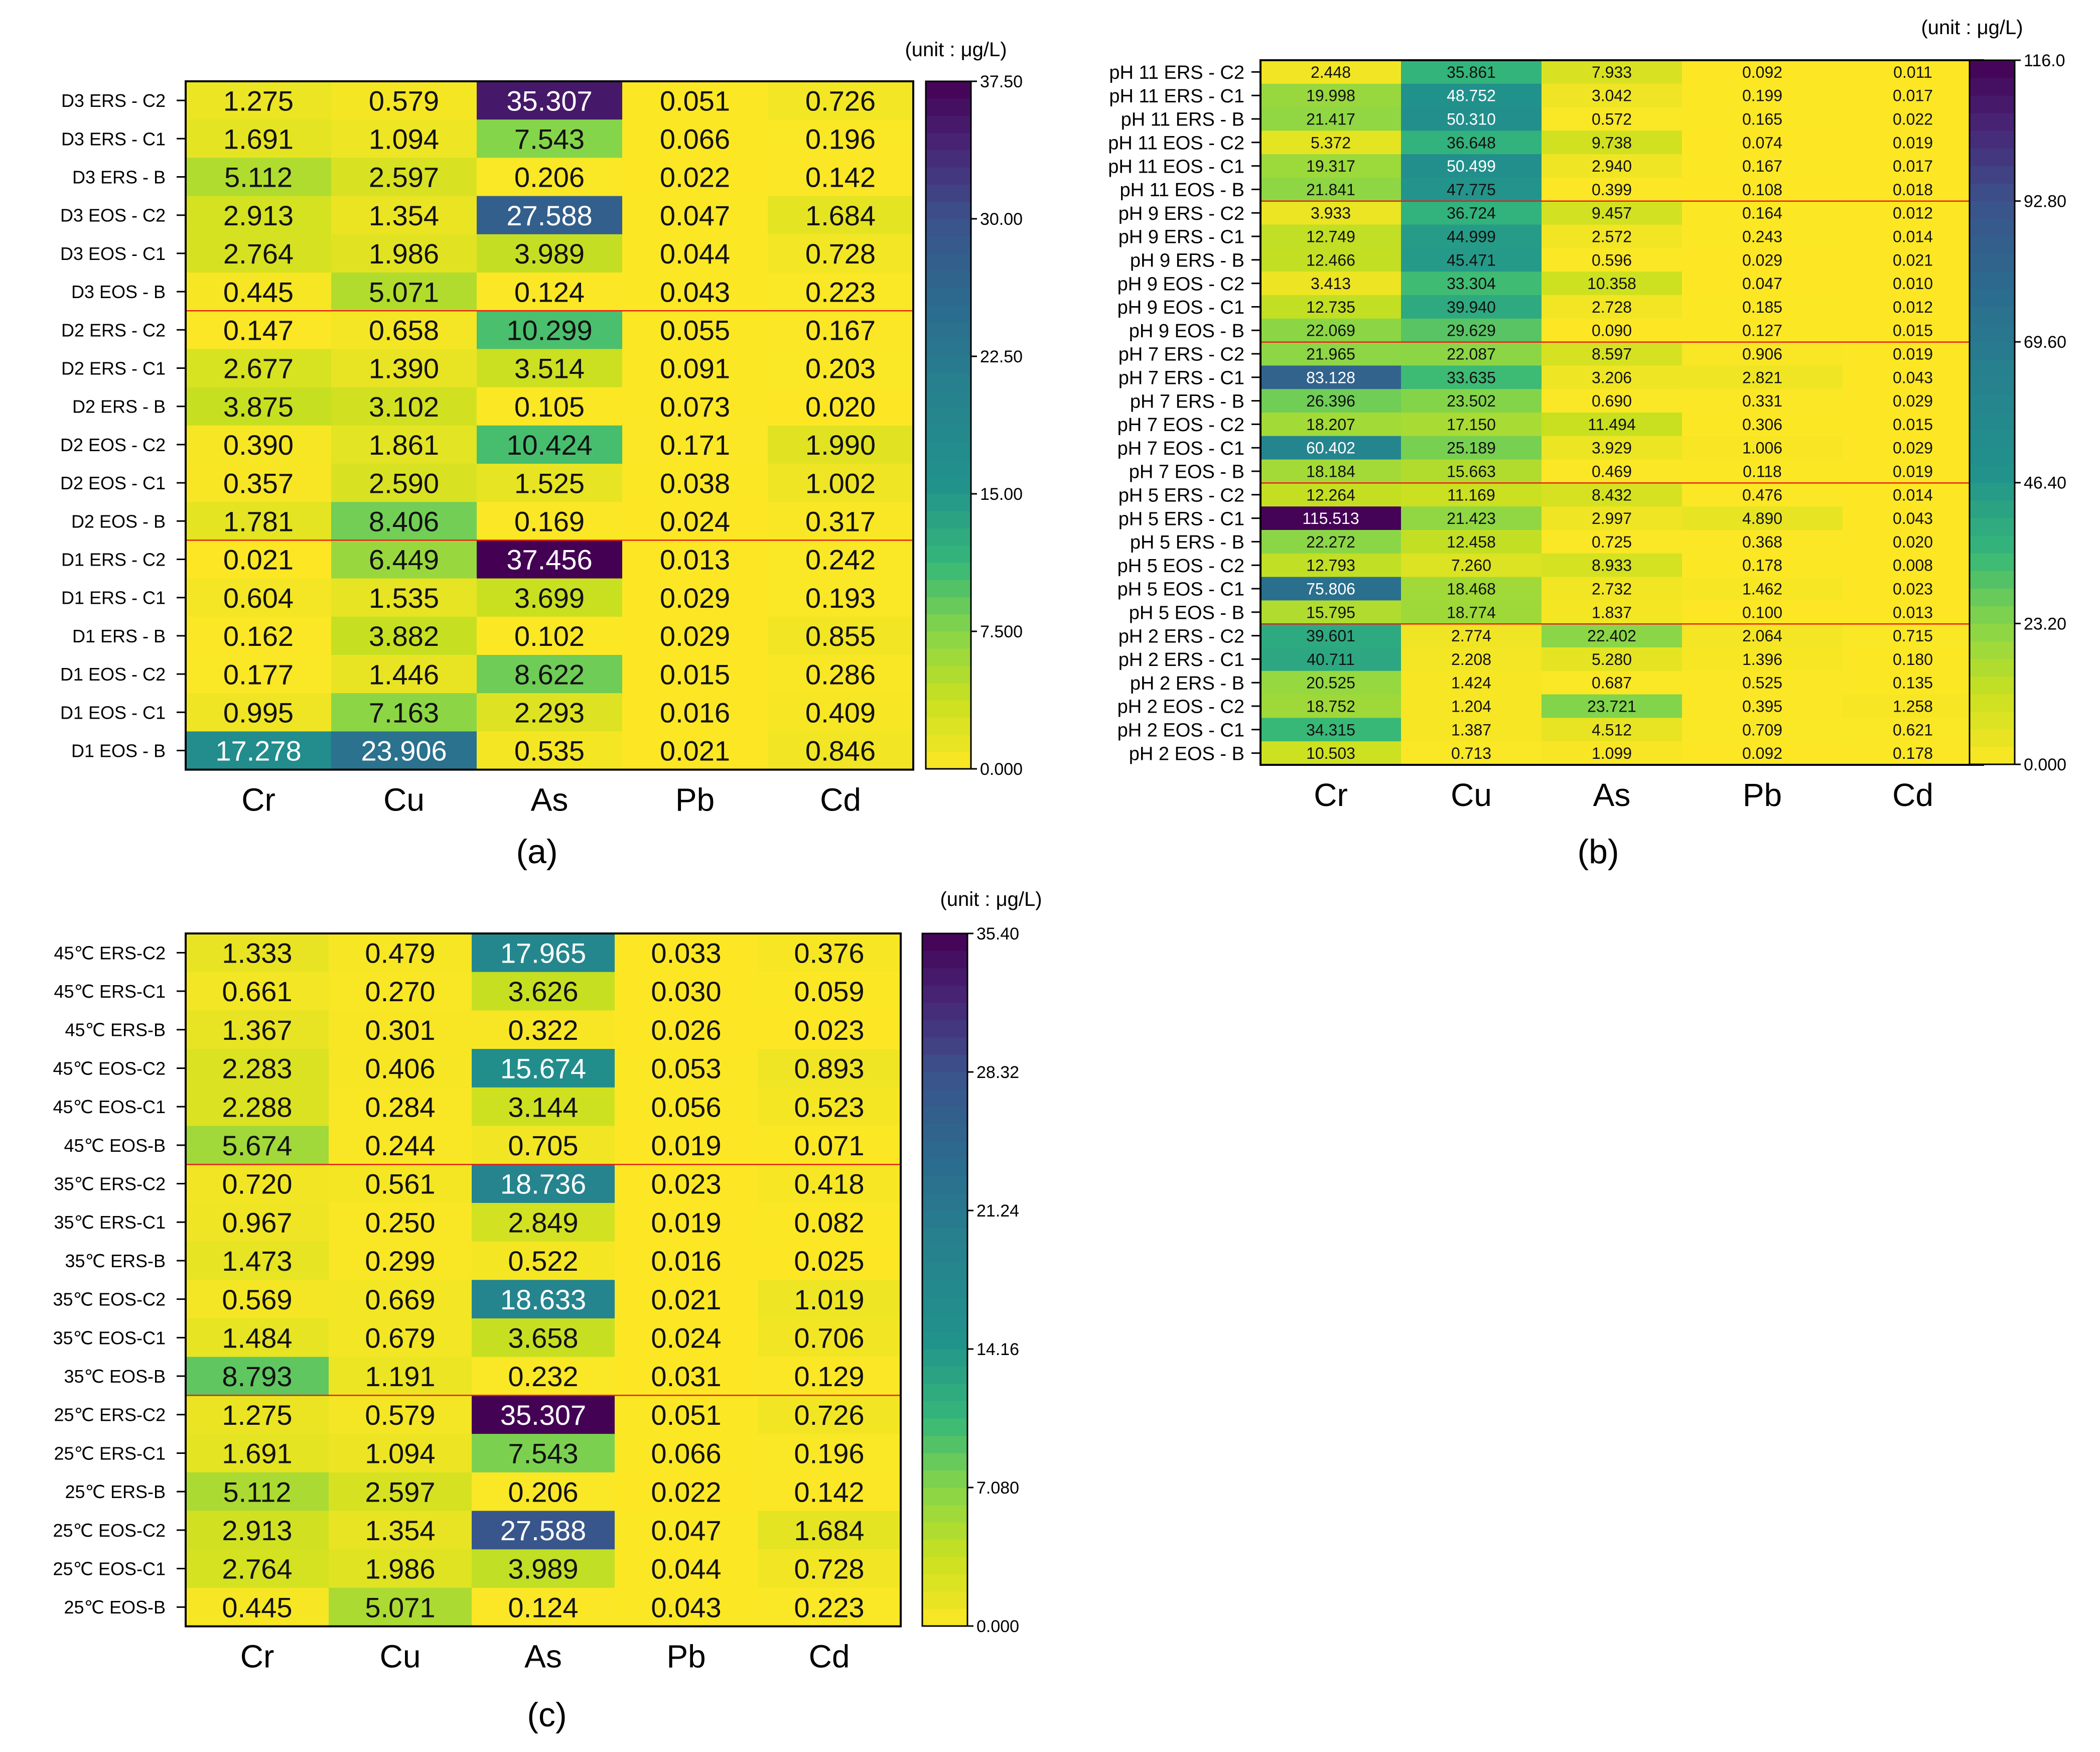  Describe the element at coordinates (1181, 355) in the screenshot. I see `row-label: pH 7 ERS - C2` at that location.